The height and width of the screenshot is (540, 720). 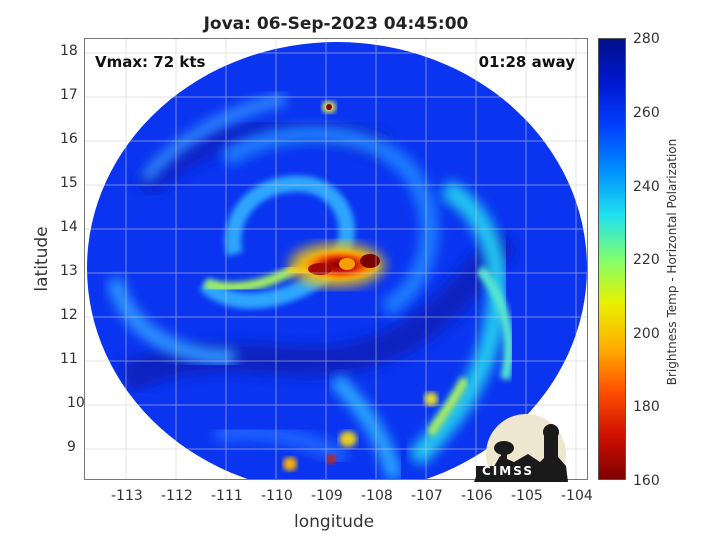 I want to click on colorbar-tick: 260, so click(x=646, y=113).